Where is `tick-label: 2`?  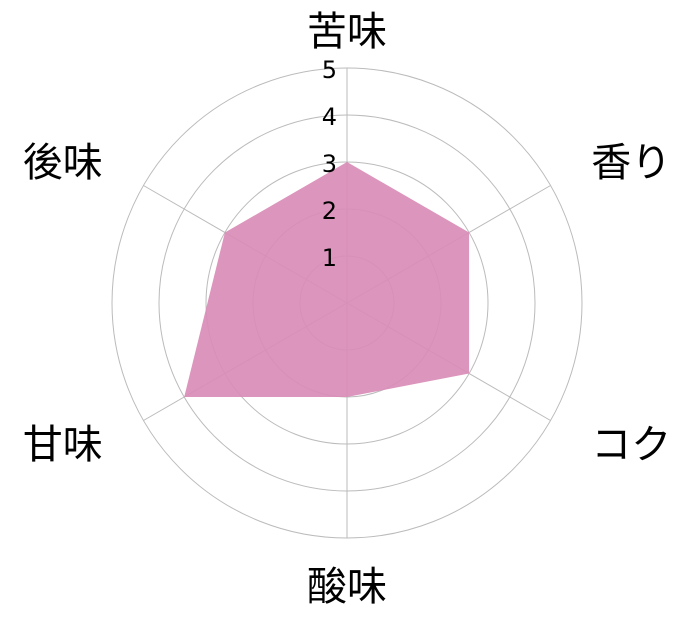 tick-label: 2 is located at coordinates (329, 211).